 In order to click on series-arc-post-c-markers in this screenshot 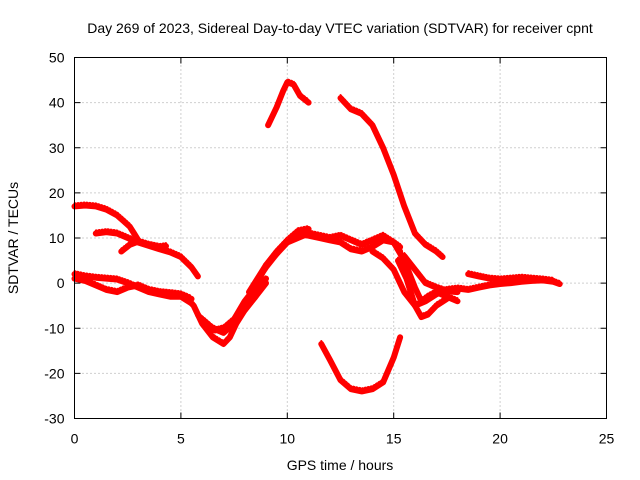, I will do `click(422, 285)`.